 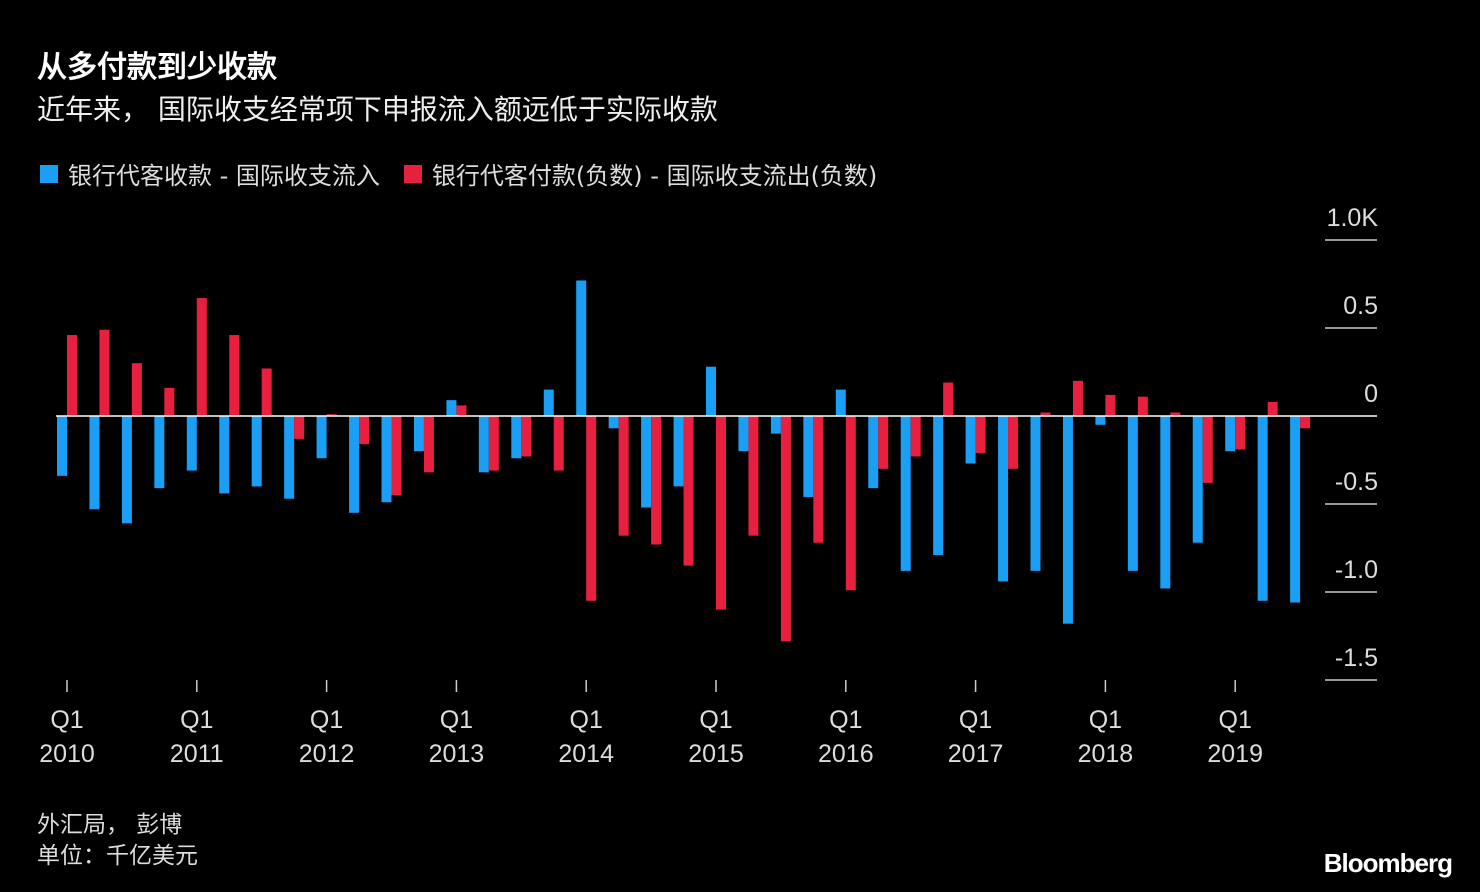 What do you see at coordinates (197, 754) in the screenshot?
I see `x-tick-year: 2011` at bounding box center [197, 754].